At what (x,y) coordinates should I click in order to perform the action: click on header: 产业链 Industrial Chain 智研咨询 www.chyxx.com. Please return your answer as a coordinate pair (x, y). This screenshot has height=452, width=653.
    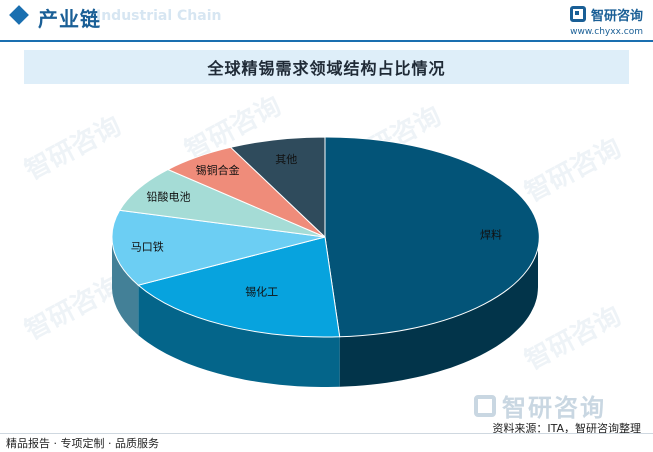
    Looking at the image, I should click on (326, 20).